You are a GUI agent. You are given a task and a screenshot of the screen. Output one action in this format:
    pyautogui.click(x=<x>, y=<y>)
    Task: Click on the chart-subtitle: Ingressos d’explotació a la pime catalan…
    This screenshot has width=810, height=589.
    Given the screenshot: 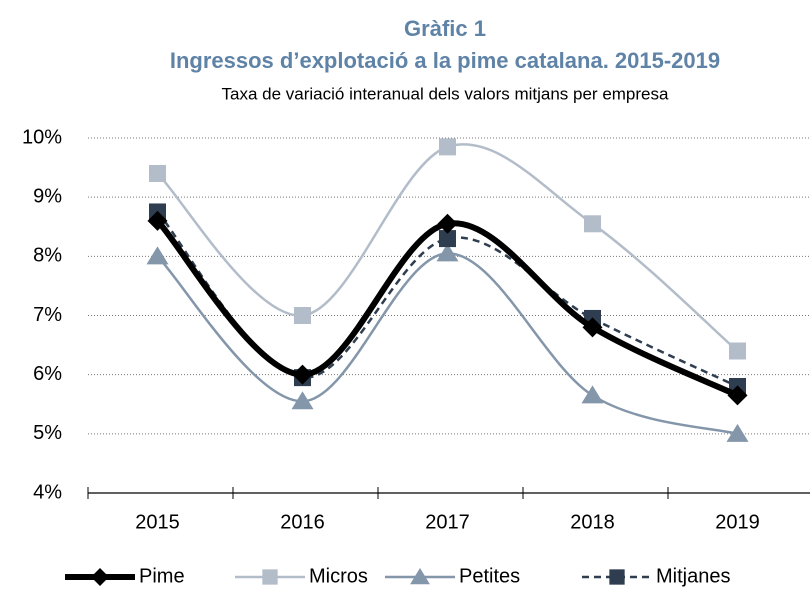 What is the action you would take?
    pyautogui.click(x=445, y=60)
    